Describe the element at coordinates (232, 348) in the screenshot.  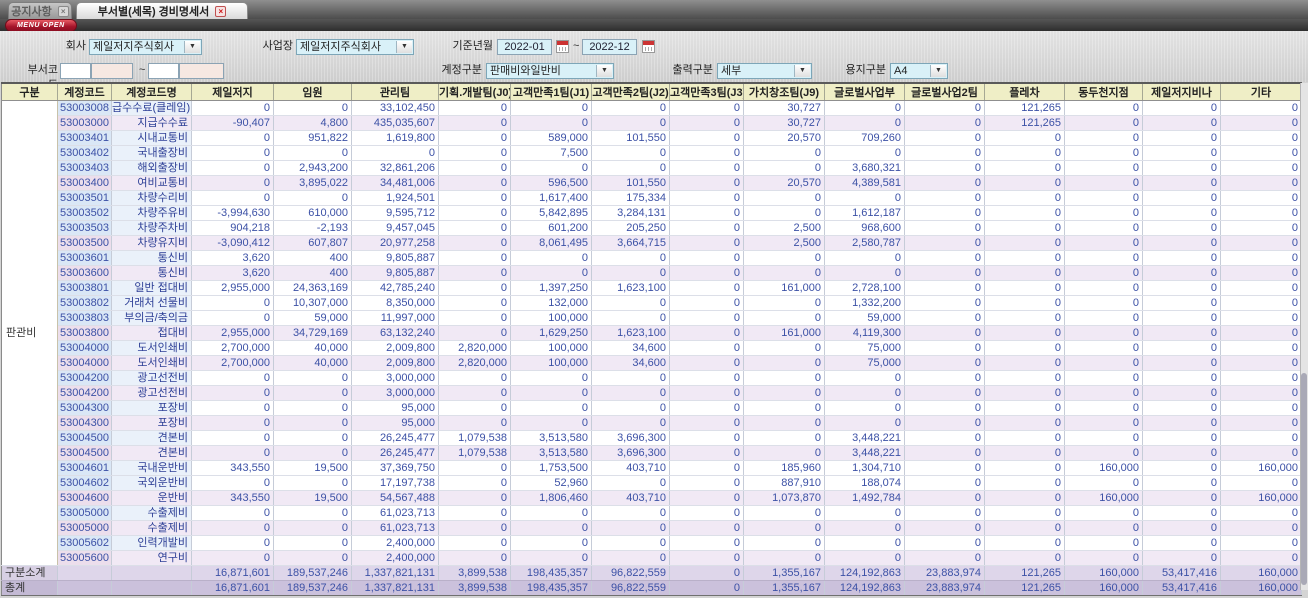
I see `cell-value: 2,700,000` at that location.